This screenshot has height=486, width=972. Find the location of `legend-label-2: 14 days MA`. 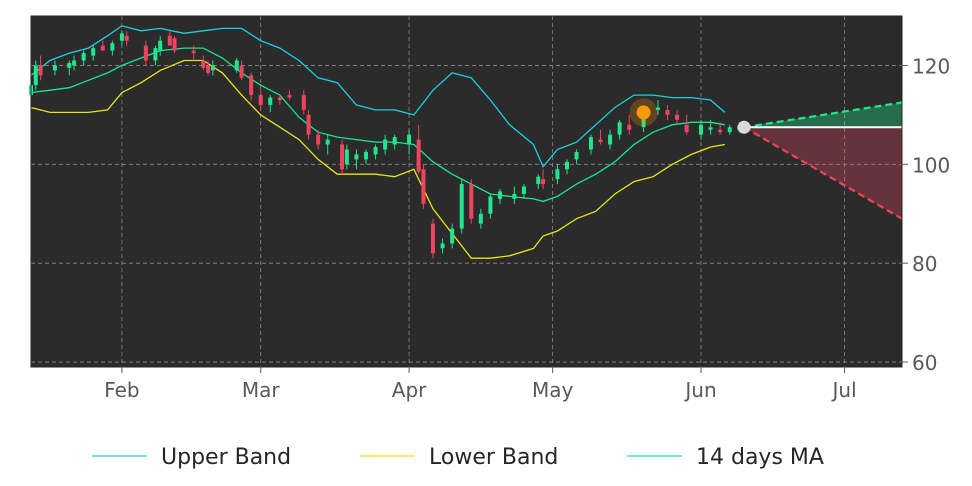

legend-label-2: 14 days MA is located at coordinates (760, 457).